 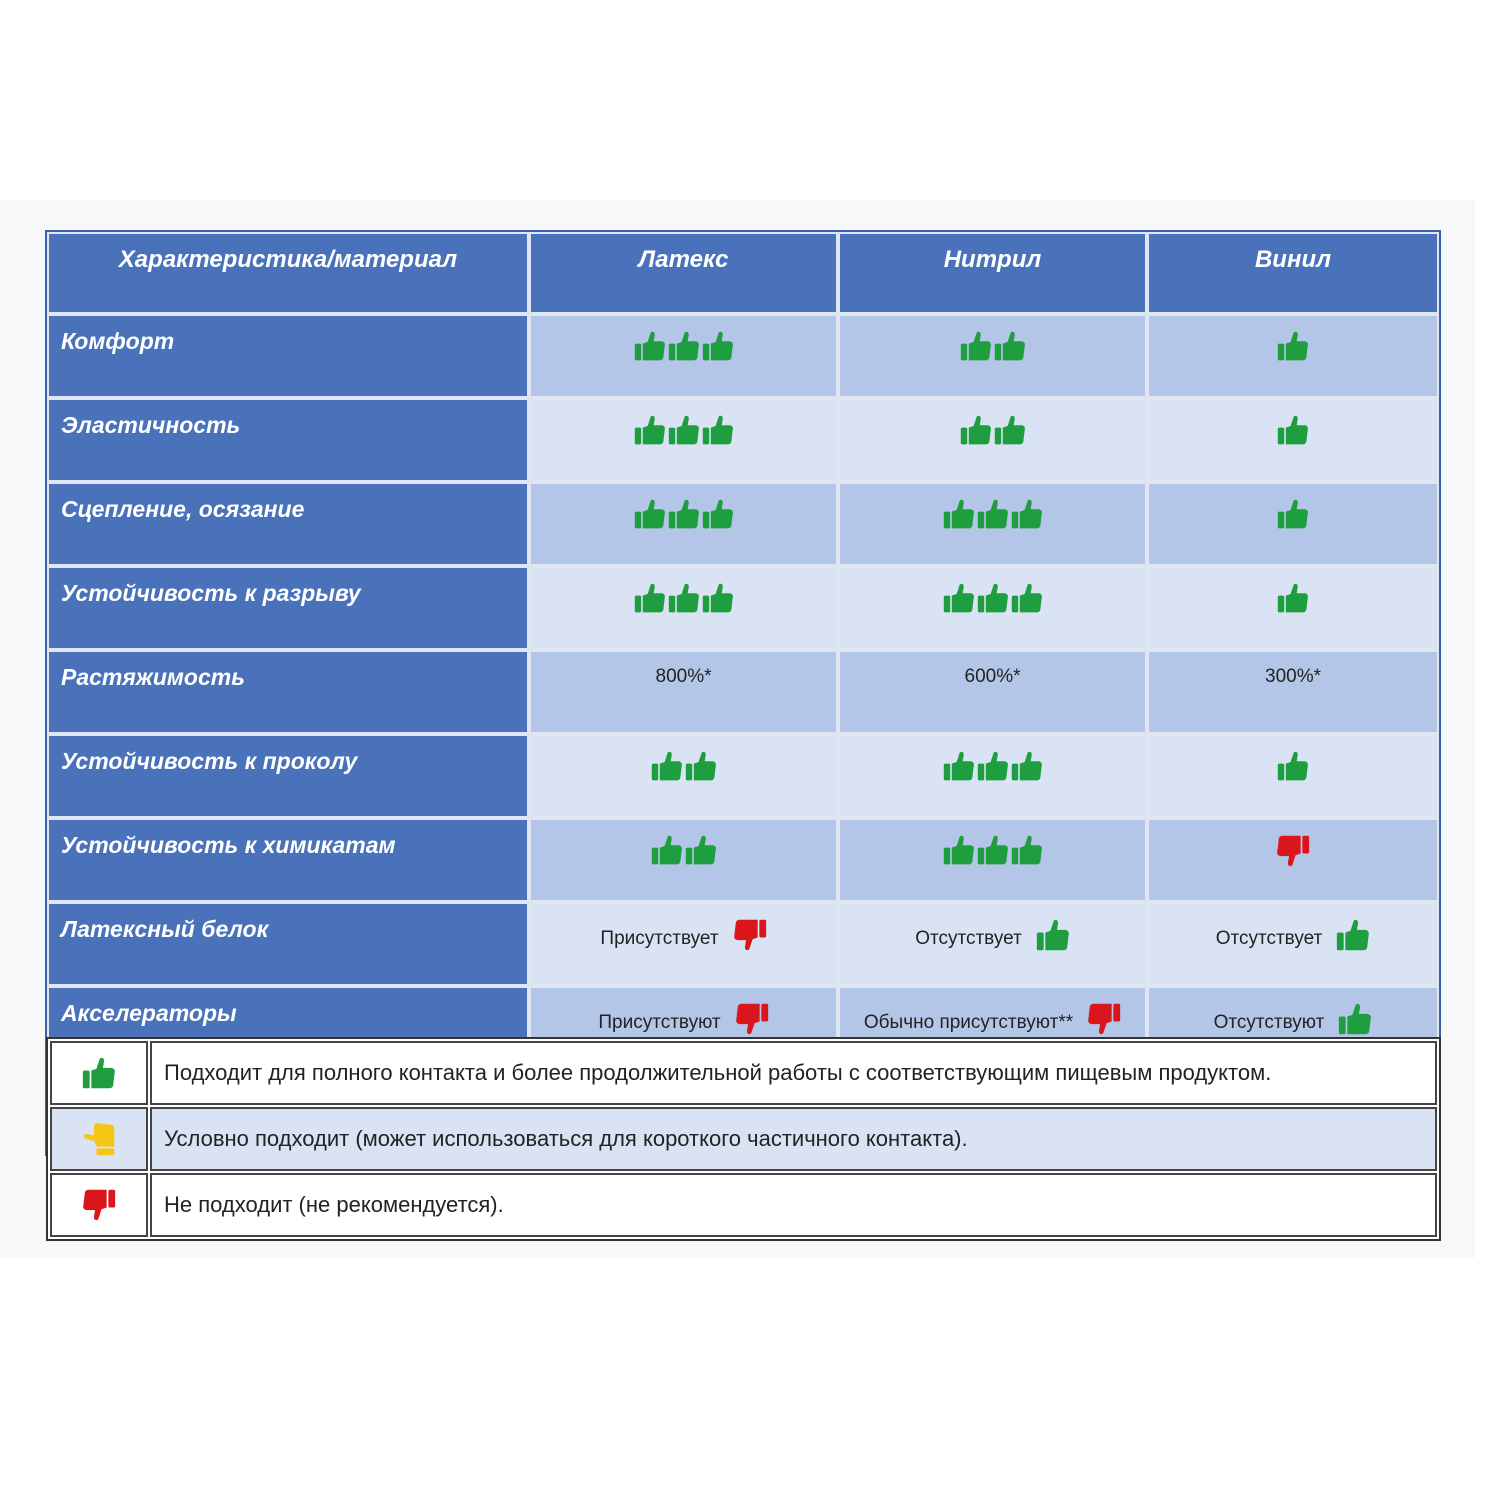 I want to click on row-label: Устойчивость к химикатам, so click(x=288, y=860).